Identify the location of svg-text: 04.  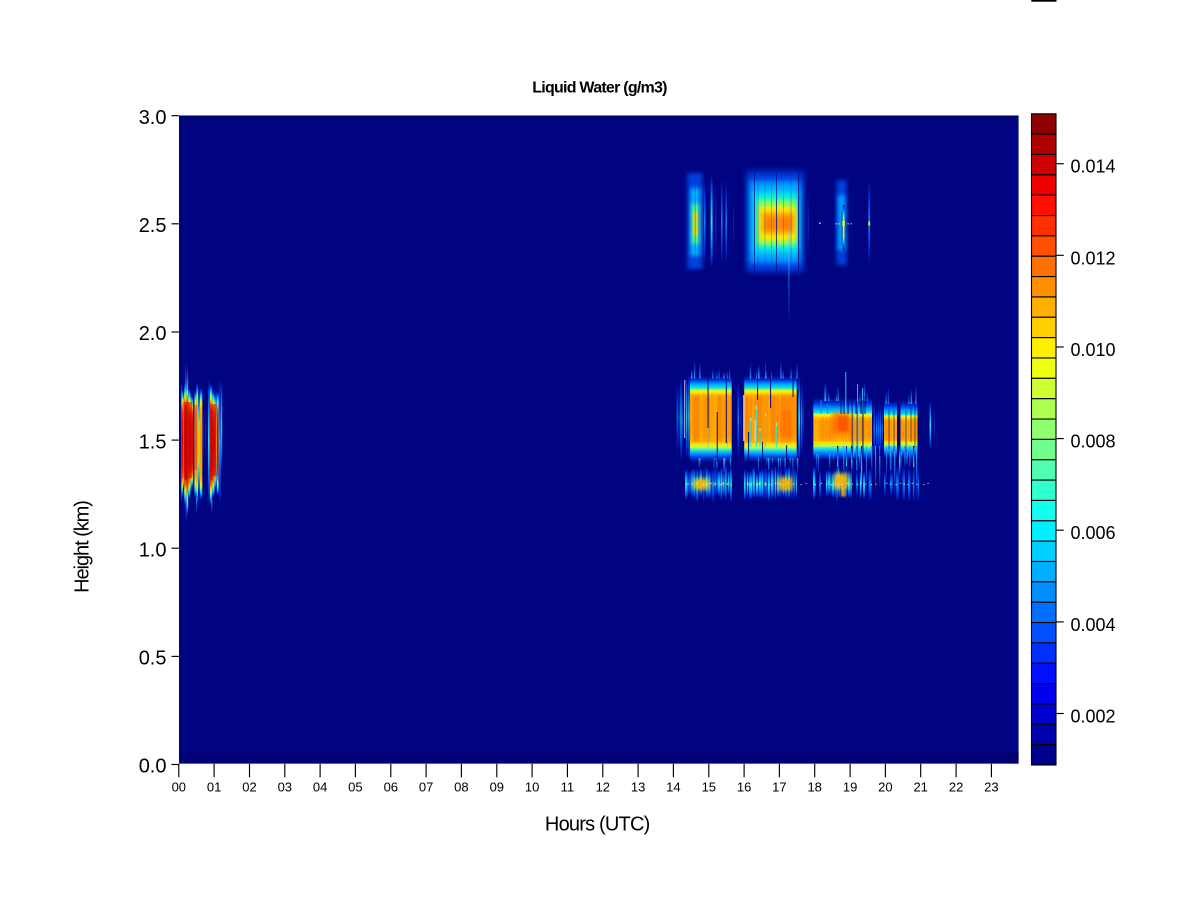
(320, 787).